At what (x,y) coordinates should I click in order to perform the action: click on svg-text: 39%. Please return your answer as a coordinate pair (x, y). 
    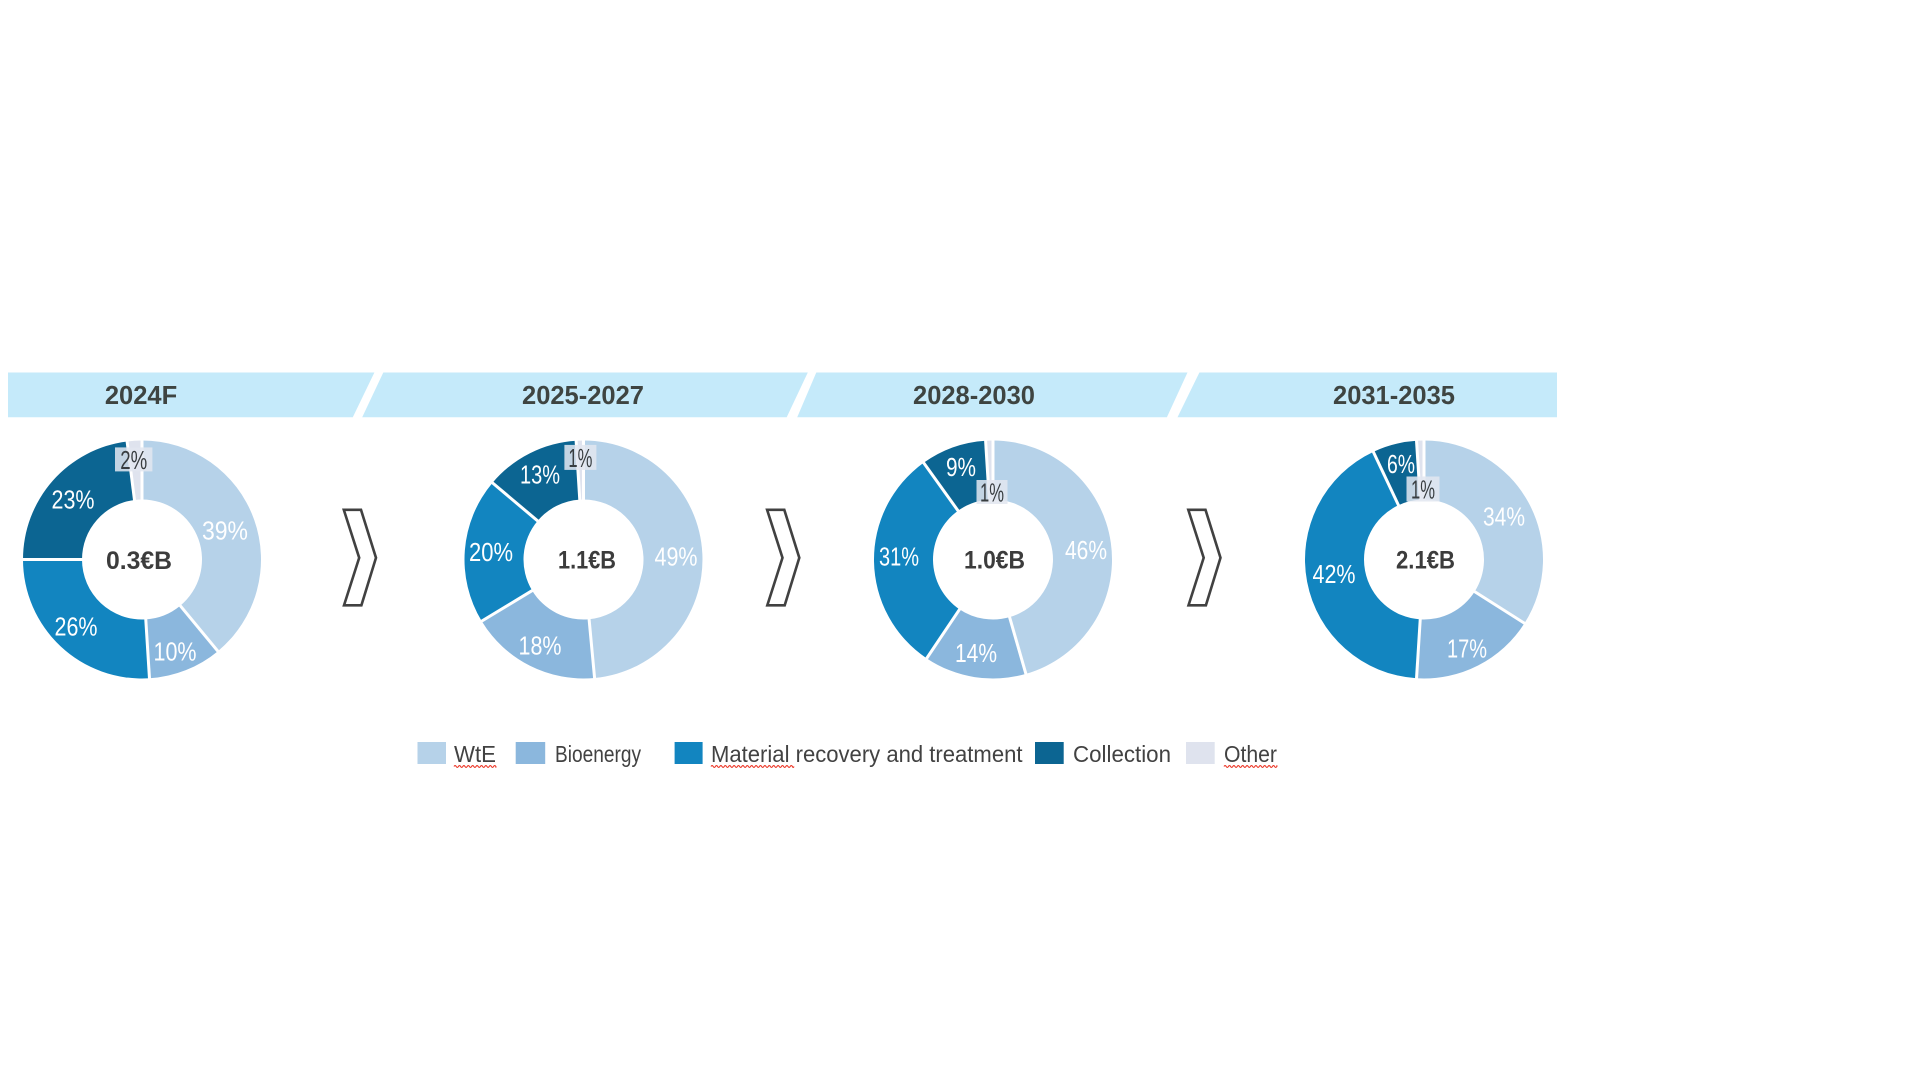
    Looking at the image, I should click on (225, 531).